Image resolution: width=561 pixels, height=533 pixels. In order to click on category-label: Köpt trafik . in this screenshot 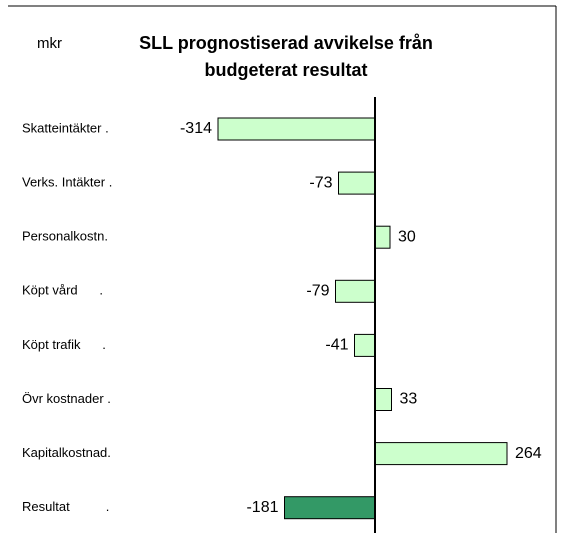, I will do `click(64, 344)`.